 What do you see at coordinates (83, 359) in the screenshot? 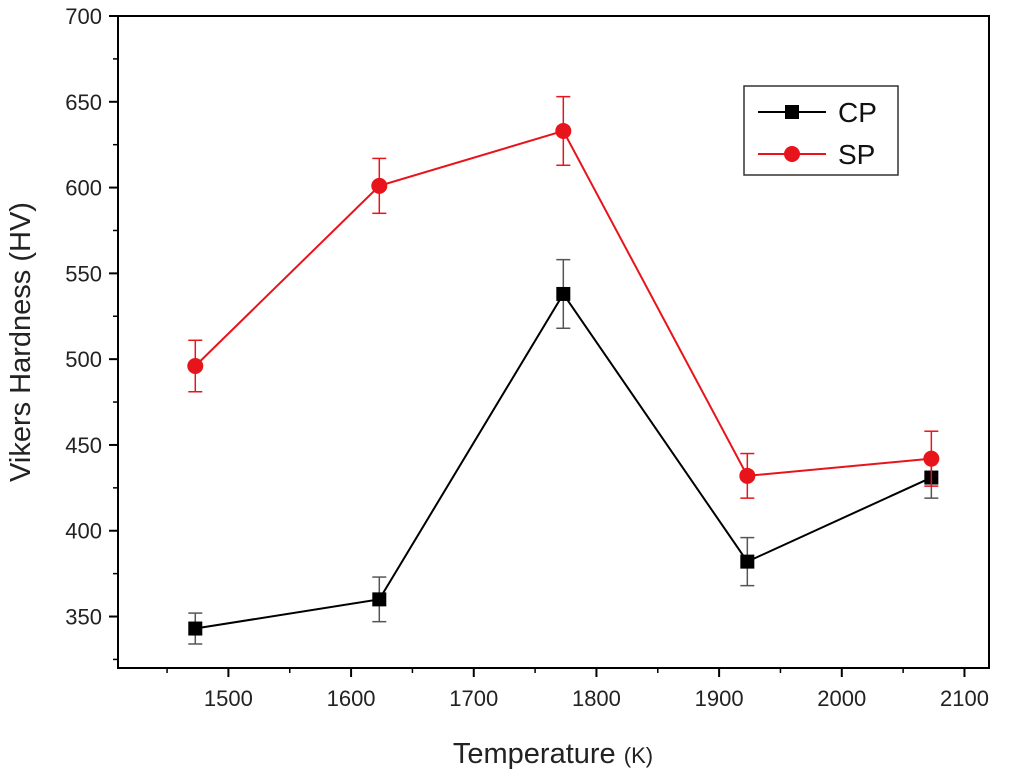
I see `y-tick-label-500: 500` at bounding box center [83, 359].